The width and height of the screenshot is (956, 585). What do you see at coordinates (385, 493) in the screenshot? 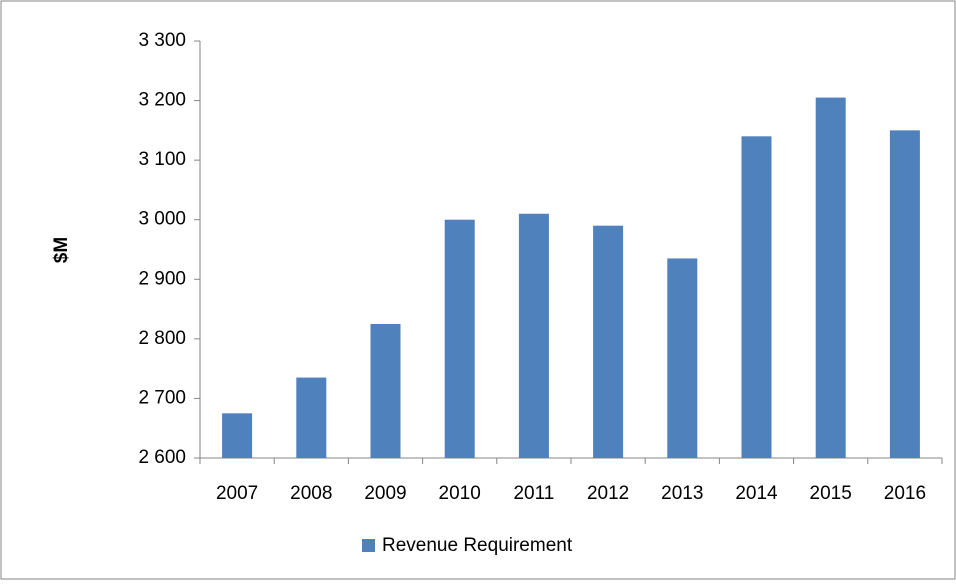
I see `x-tick-label: 2009` at bounding box center [385, 493].